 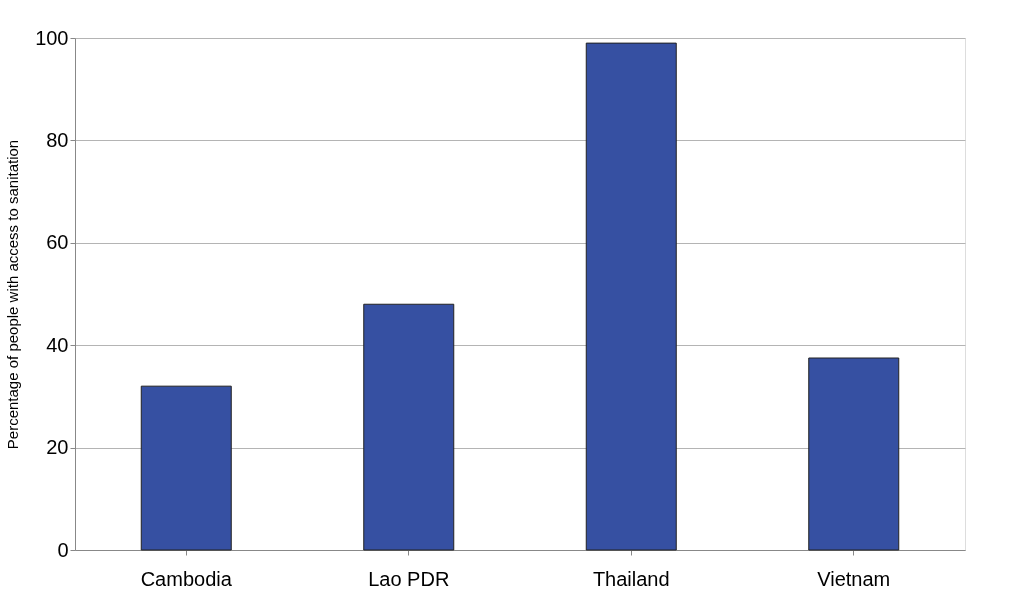 What do you see at coordinates (57, 242) in the screenshot?
I see `y-tick-label: 60` at bounding box center [57, 242].